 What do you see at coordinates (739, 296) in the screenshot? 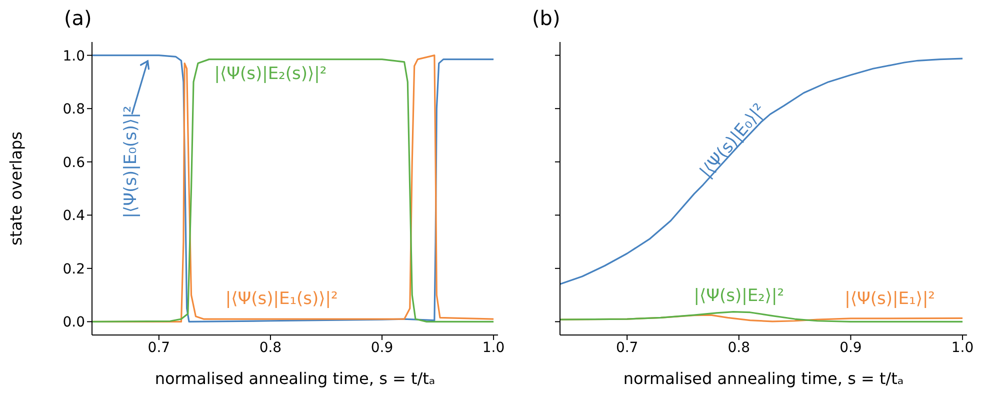
I see `series-label: |⟨Ψ(s)|E₂⟩|²` at bounding box center [739, 296].